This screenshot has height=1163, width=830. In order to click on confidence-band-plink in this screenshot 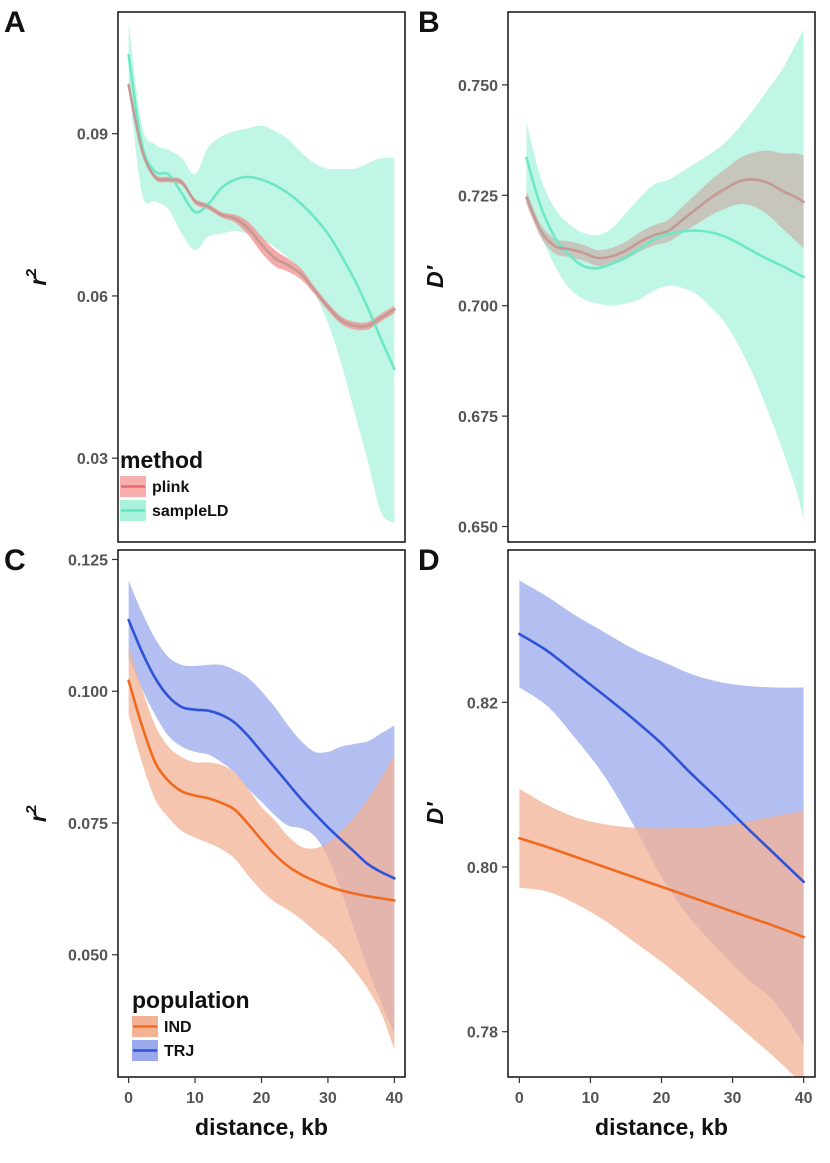, I will do `click(665, 208)`.